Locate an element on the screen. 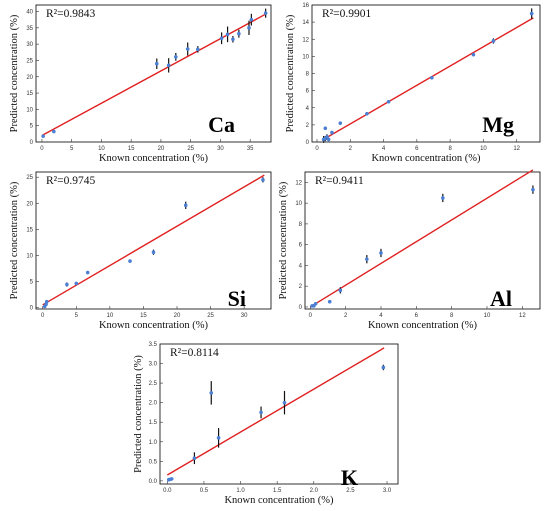 The image size is (554, 511). r-squared-label: R²=0.9411 is located at coordinates (339, 181).